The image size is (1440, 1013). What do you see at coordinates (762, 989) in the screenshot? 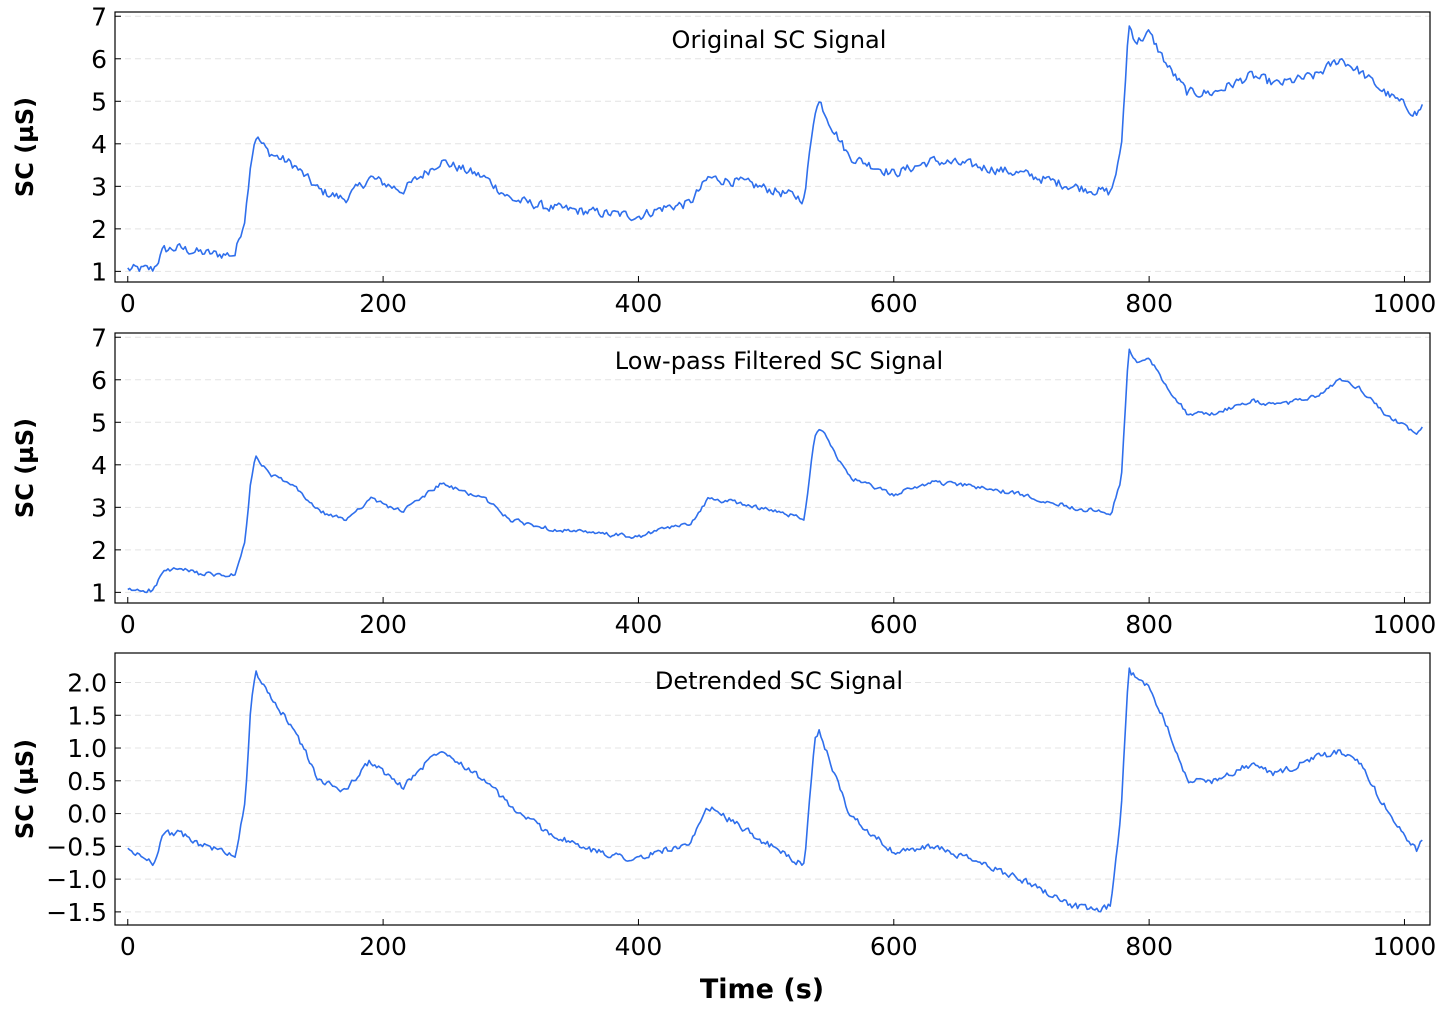
I see `x-axis-label: Time (s)` at bounding box center [762, 989].